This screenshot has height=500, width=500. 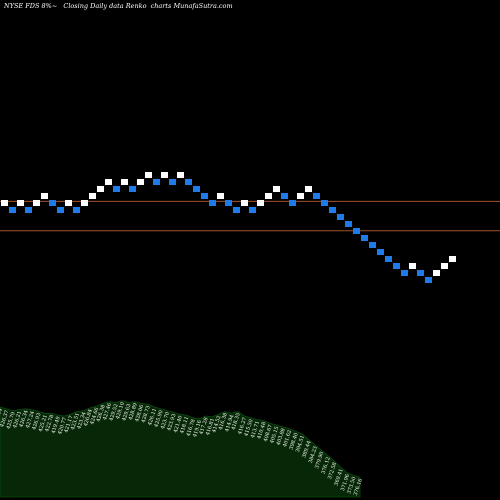 What do you see at coordinates (210, 427) in the screenshot?
I see `volume-label: 416.81` at bounding box center [210, 427].